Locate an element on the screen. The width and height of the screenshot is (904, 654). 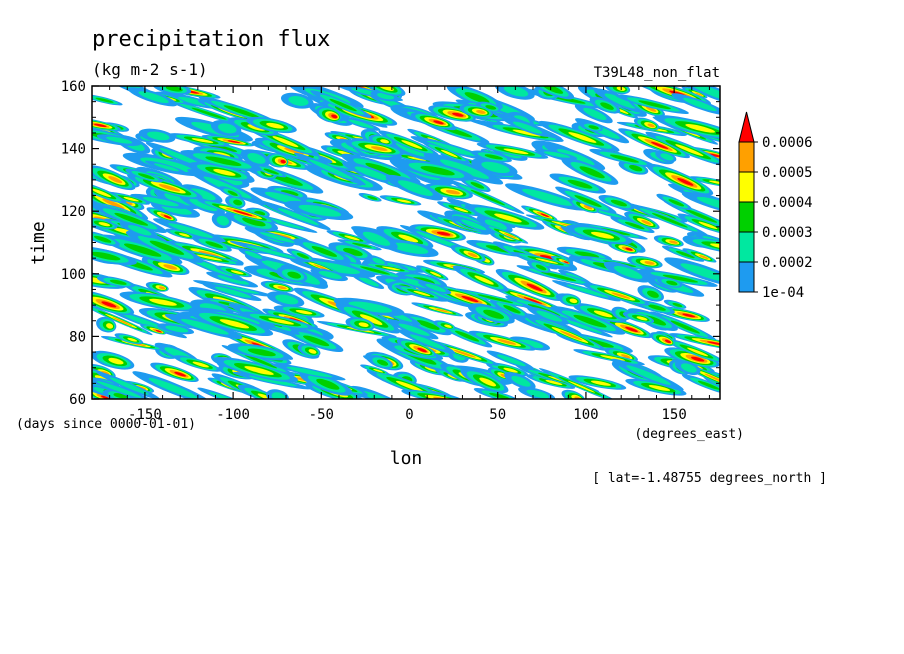
y-tick-label: 120 is located at coordinates (73, 212).